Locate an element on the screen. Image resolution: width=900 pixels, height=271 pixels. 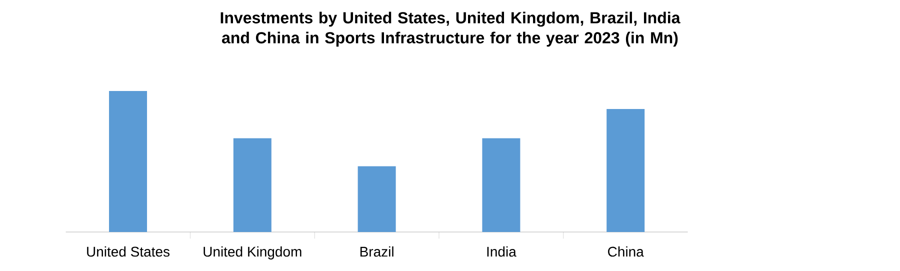
x-tick-label: China is located at coordinates (626, 251).